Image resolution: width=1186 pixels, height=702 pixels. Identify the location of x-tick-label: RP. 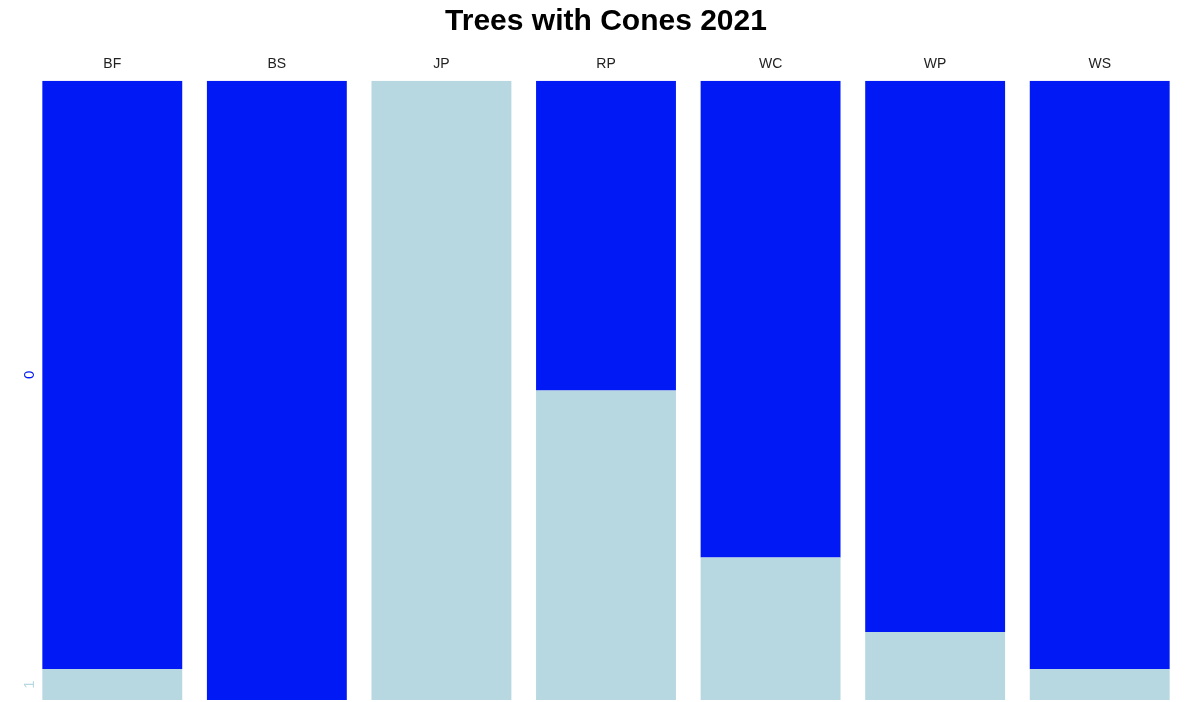
(606, 63).